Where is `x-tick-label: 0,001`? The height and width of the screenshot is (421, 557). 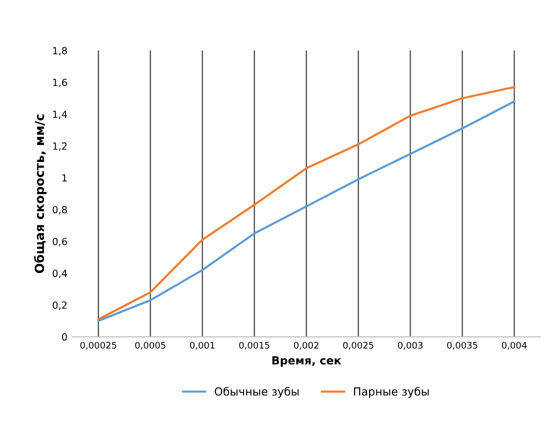
x-tick-label: 0,001 is located at coordinates (202, 346).